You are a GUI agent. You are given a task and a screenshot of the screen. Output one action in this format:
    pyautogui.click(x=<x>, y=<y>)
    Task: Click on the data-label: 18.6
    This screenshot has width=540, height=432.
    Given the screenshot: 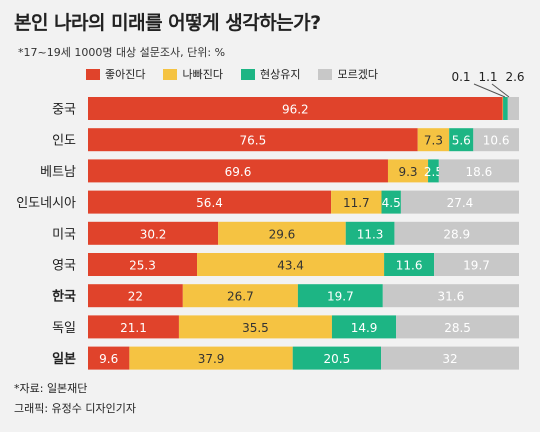 What is the action you would take?
    pyautogui.click(x=479, y=172)
    